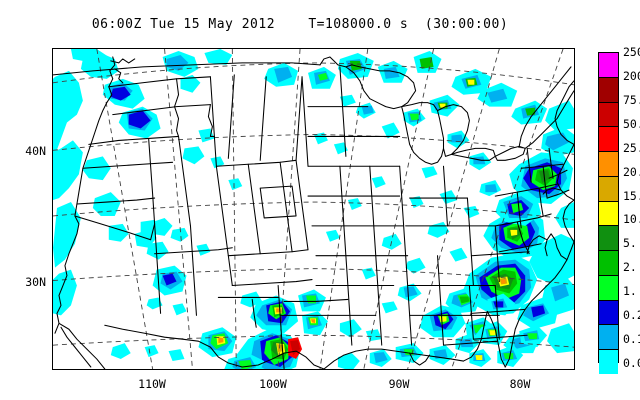 The width and height of the screenshot is (640, 400). I want to click on x-tick-label-110w: 110W, so click(152, 384).